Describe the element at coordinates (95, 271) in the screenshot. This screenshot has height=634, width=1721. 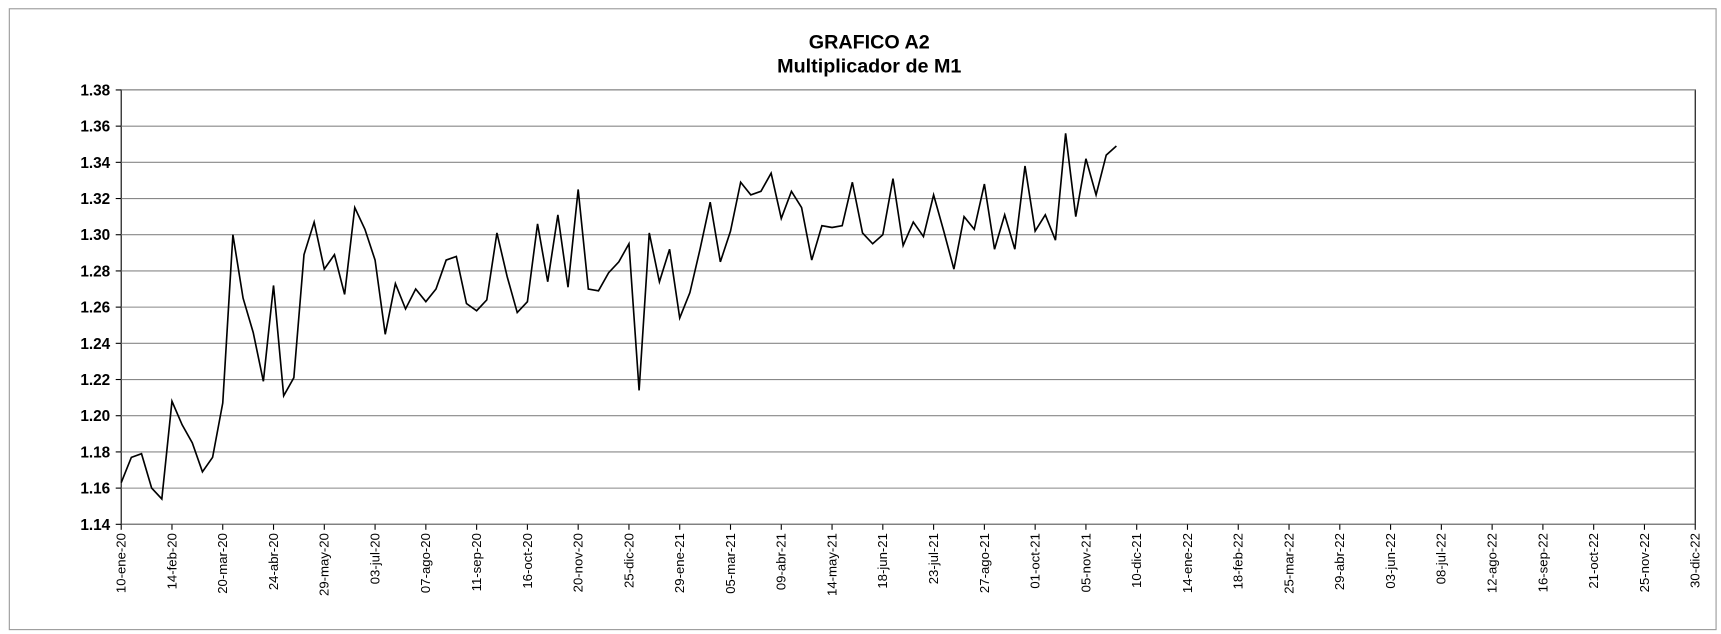
I see `y-tick-label: 1.28` at that location.